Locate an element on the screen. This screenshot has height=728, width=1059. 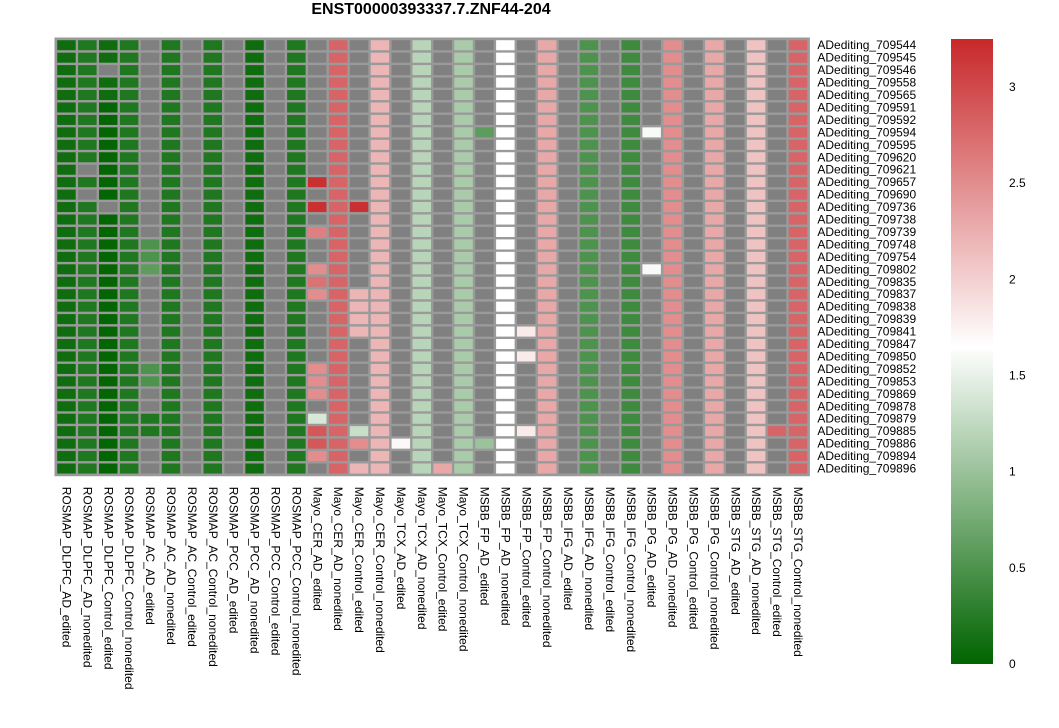
row-label: ADediting_709837 is located at coordinates (866, 294).